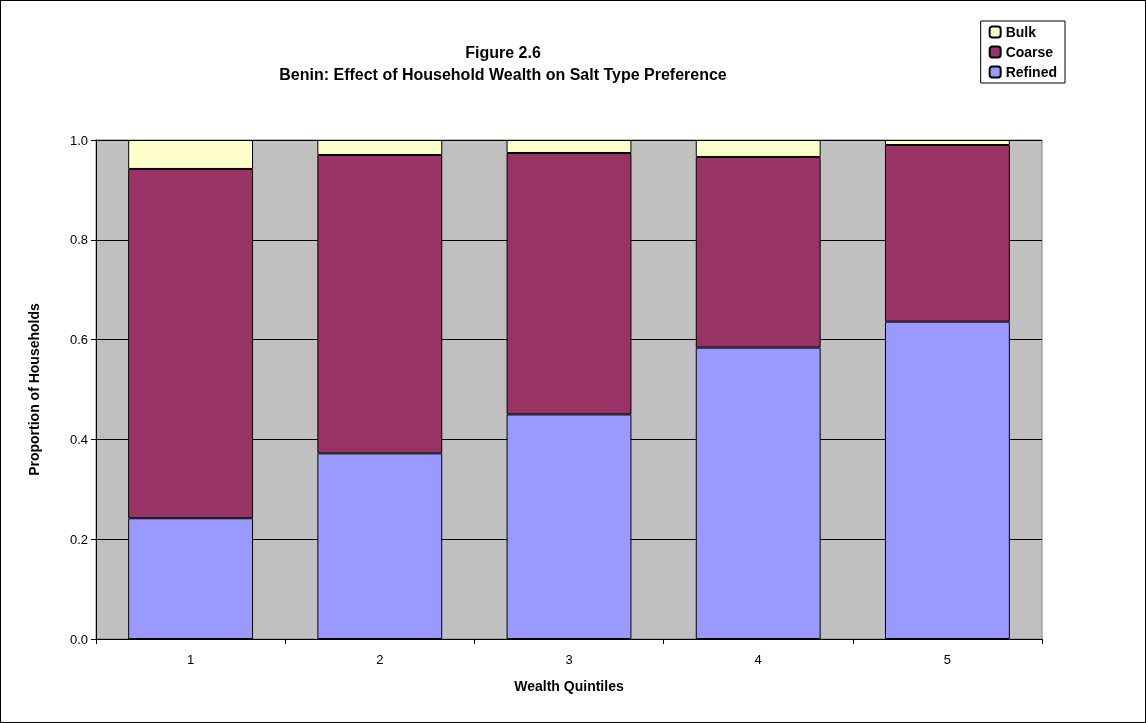 This screenshot has width=1146, height=723. What do you see at coordinates (758, 659) in the screenshot?
I see `x-tick-label: 4` at bounding box center [758, 659].